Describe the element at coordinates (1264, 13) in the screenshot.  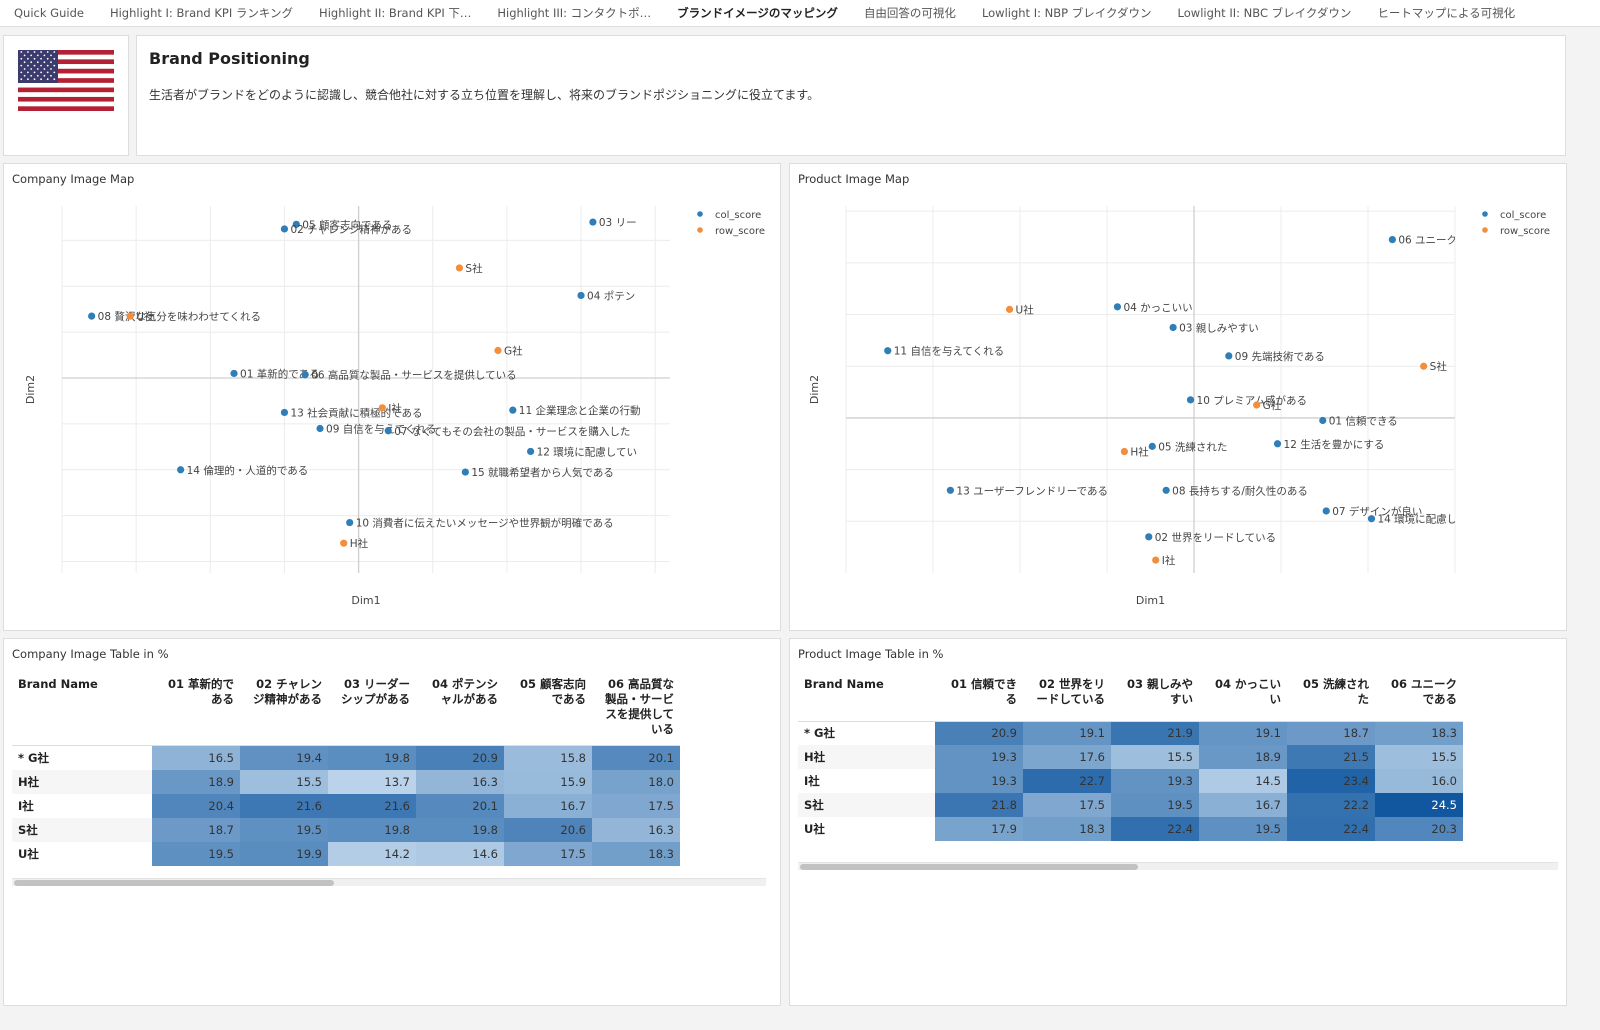
I see `tab-7: Lowlight II: NBC ブレイクダウン` at that location.